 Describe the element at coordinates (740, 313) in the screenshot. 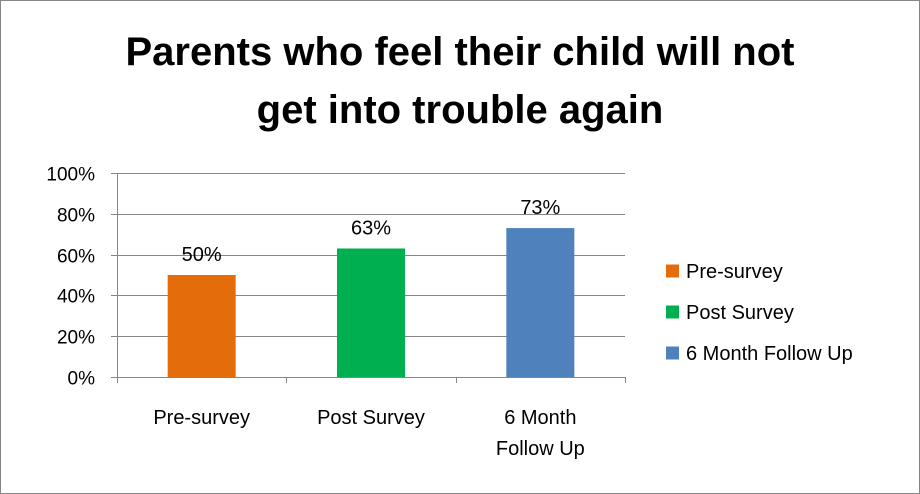

I see `legend-label: Post Survey` at that location.